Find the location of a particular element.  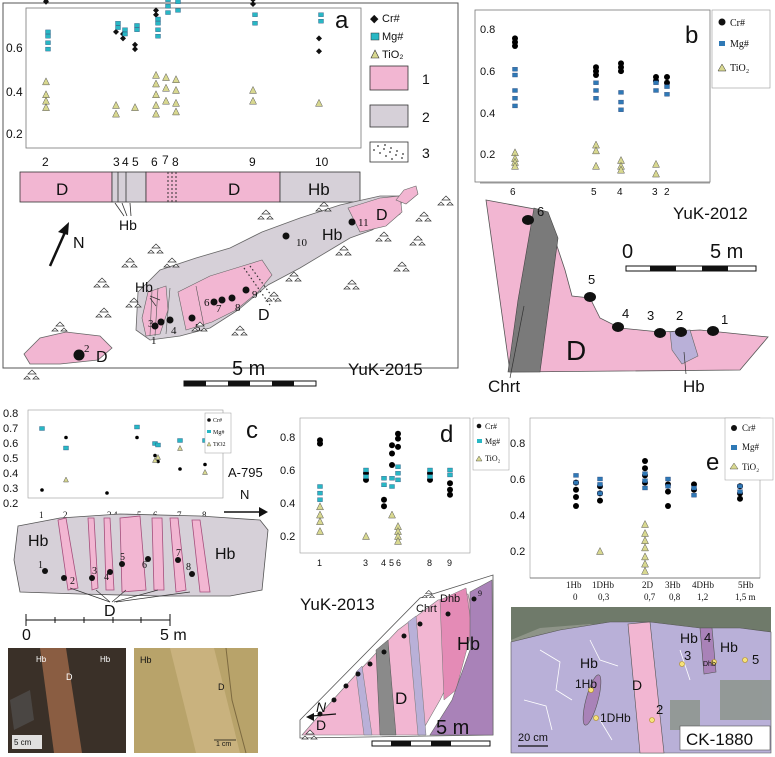

panel-b-sample-label: 6 is located at coordinates (513, 192).